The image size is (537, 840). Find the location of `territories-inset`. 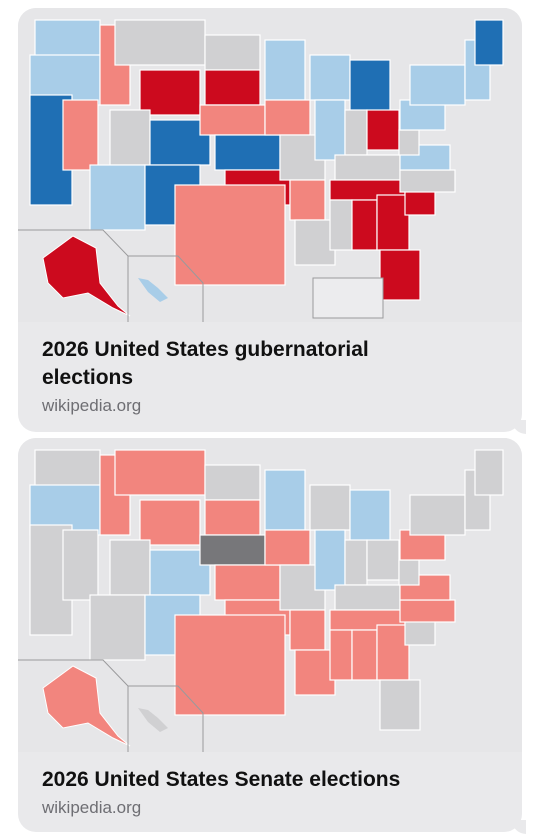

territories-inset is located at coordinates (348, 298).